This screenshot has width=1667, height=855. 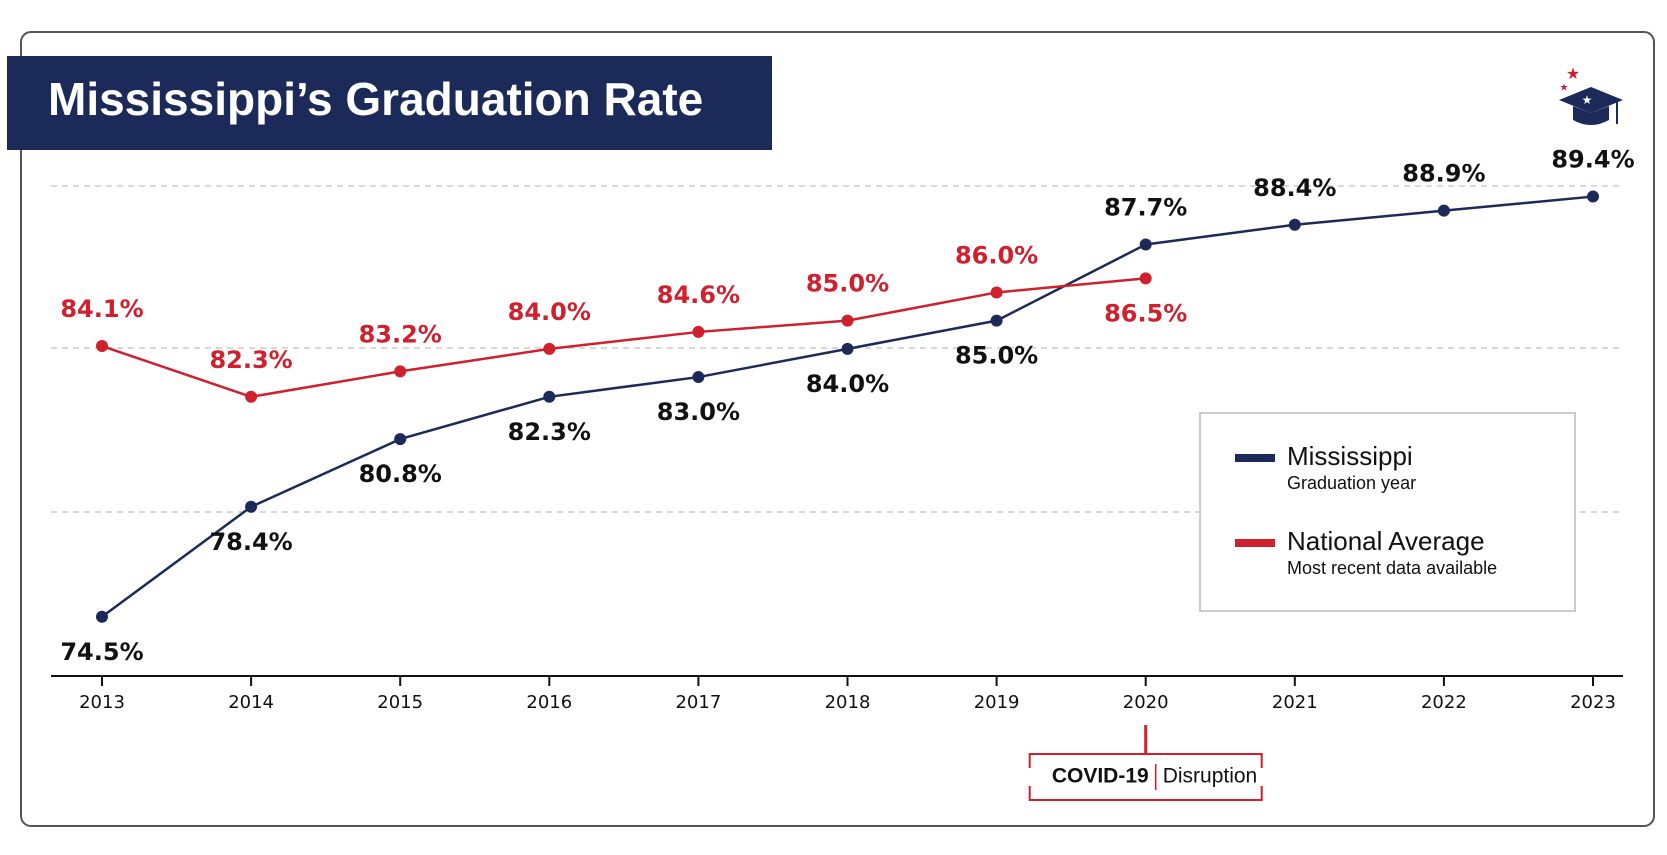 What do you see at coordinates (101, 652) in the screenshot?
I see `data-label: 74.5%` at bounding box center [101, 652].